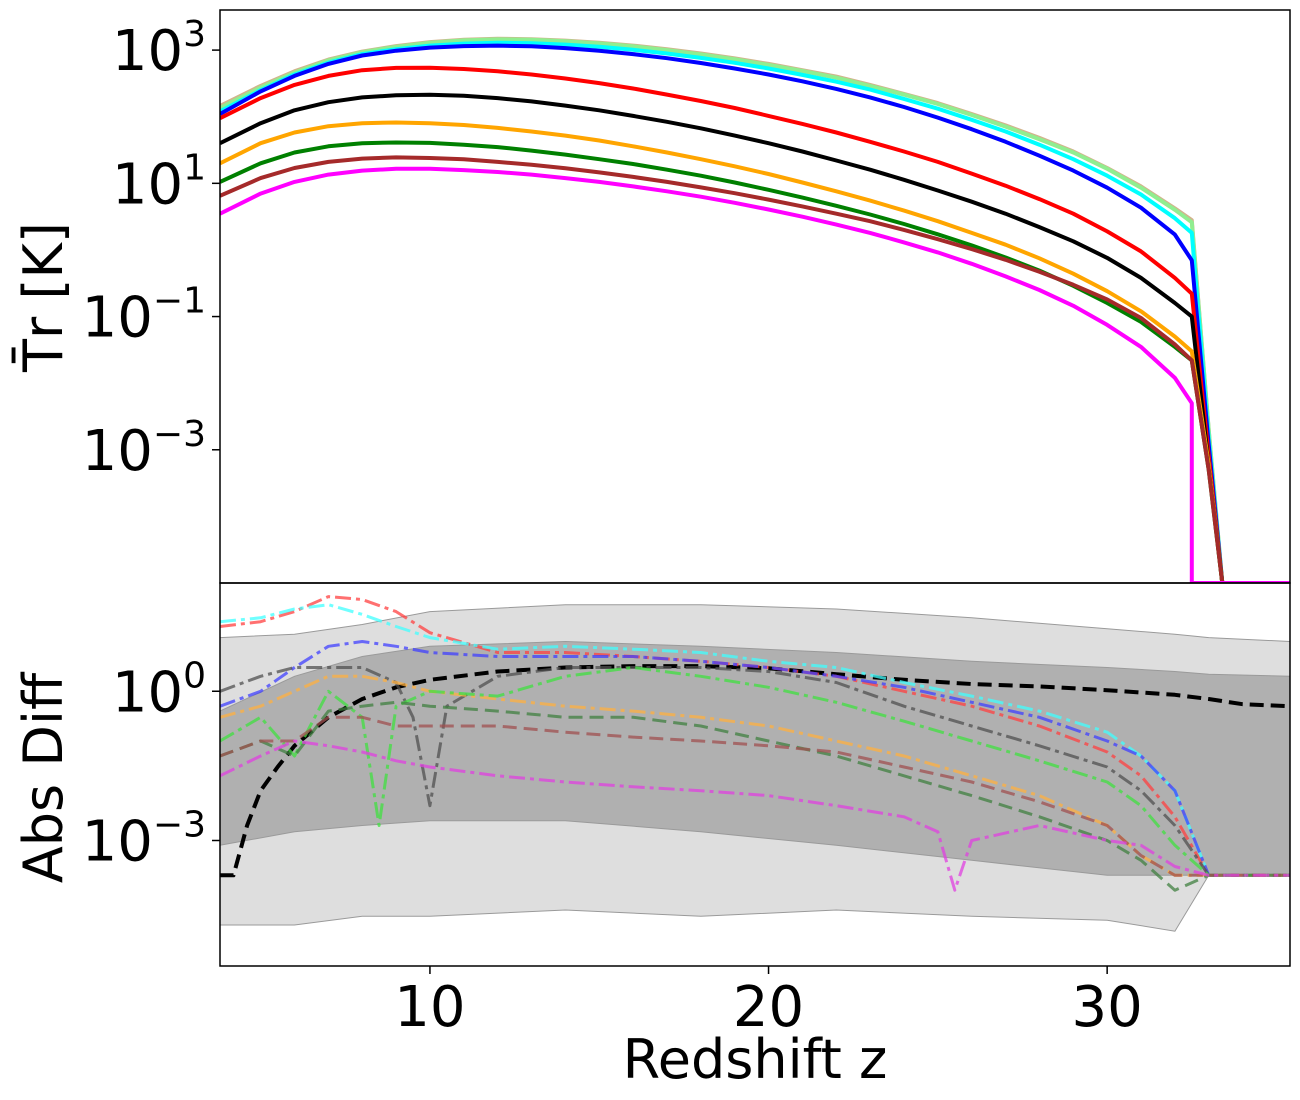  What do you see at coordinates (43, 297) in the screenshot?
I see `top-y-axis-label: T̄r [K]` at bounding box center [43, 297].